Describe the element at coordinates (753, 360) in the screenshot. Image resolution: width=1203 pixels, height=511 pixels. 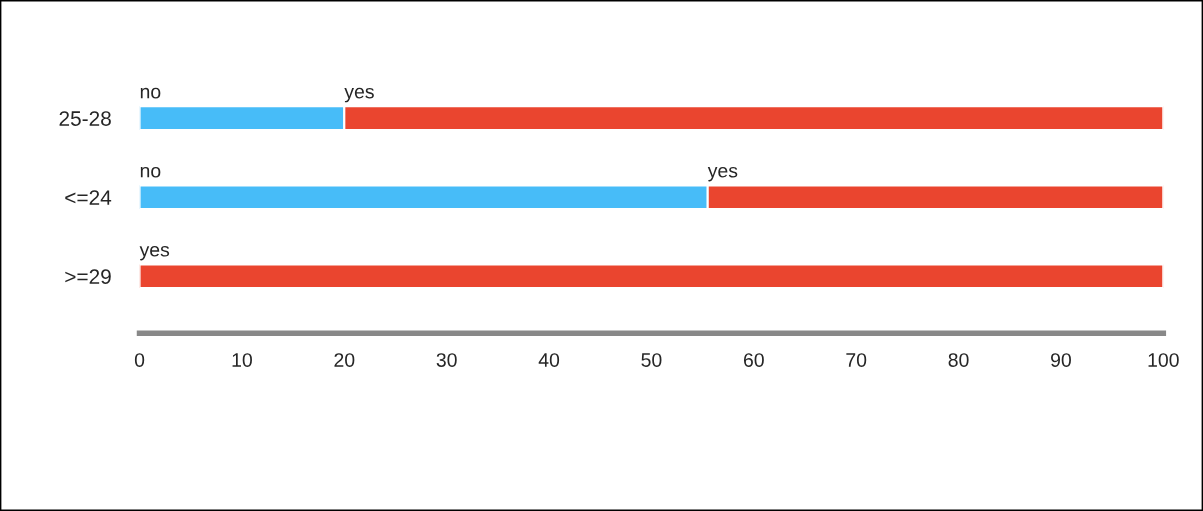
I see `x-tick-label: 60` at that location.